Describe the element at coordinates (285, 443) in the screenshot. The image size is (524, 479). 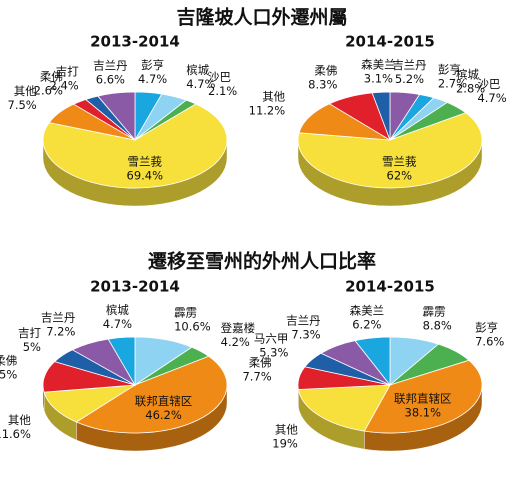
I see `value-label: 19%` at that location.